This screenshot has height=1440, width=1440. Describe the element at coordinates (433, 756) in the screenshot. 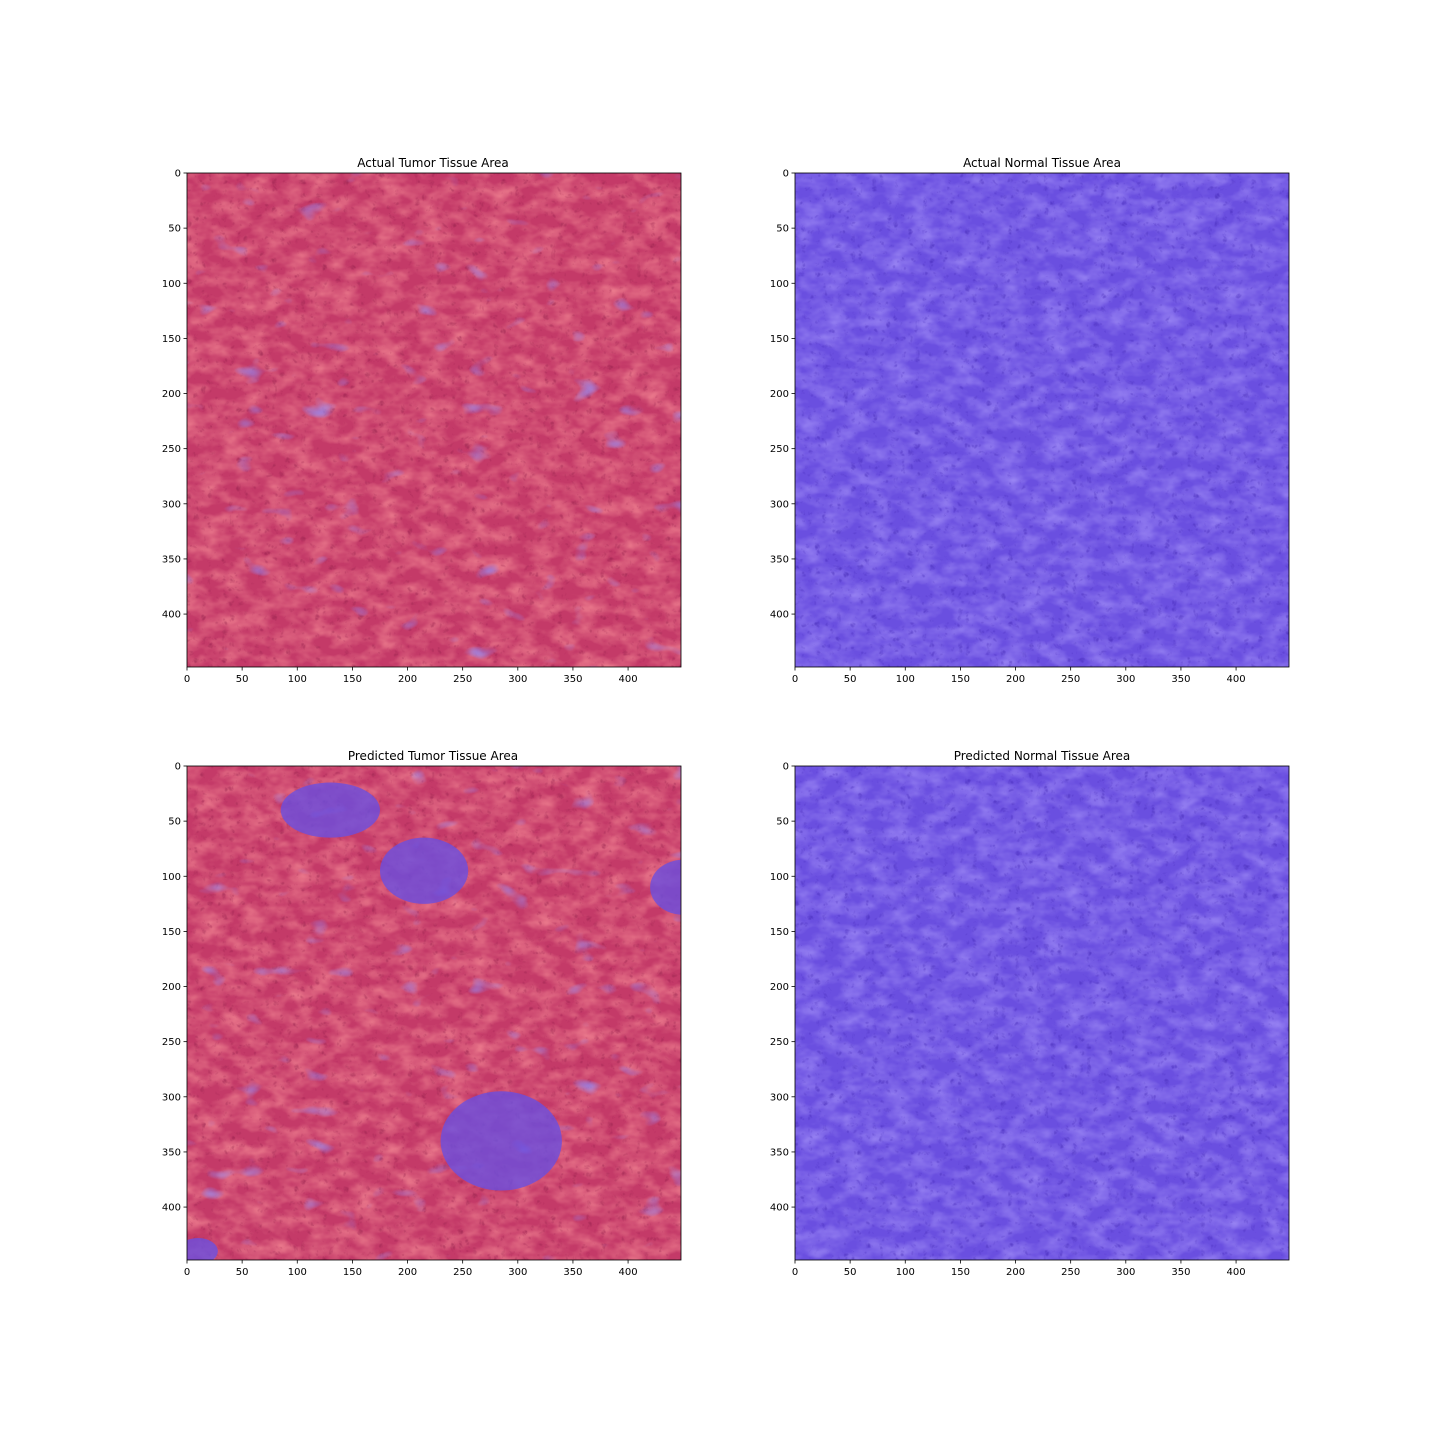

I see `panel-title: Predicted Tumor Tissue Area` at that location.